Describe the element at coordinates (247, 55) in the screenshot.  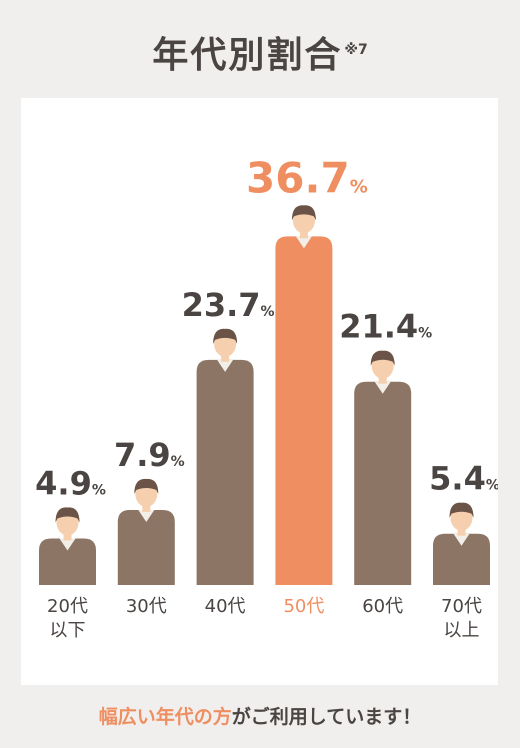
I see `chart-title-text: 年代別割合` at that location.